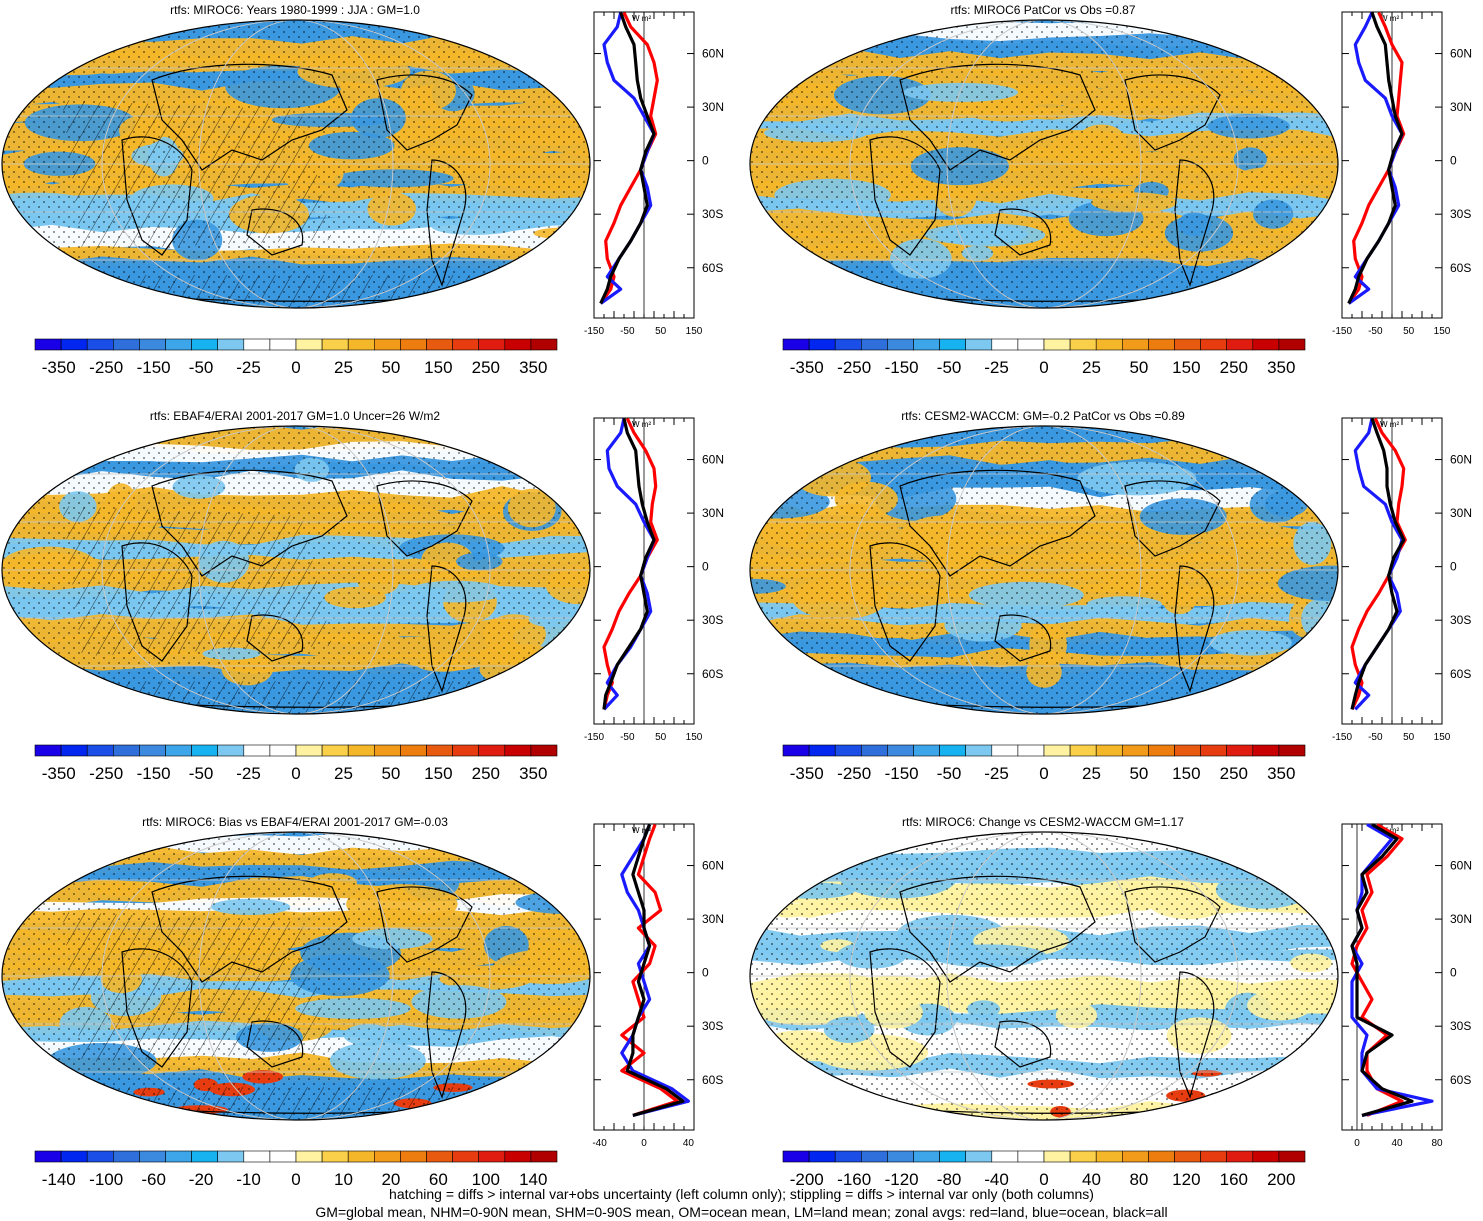 Image resolution: width=1483 pixels, height=1221 pixels. Describe the element at coordinates (390, 367) in the screenshot. I see `colorbar-label: 50` at that location.